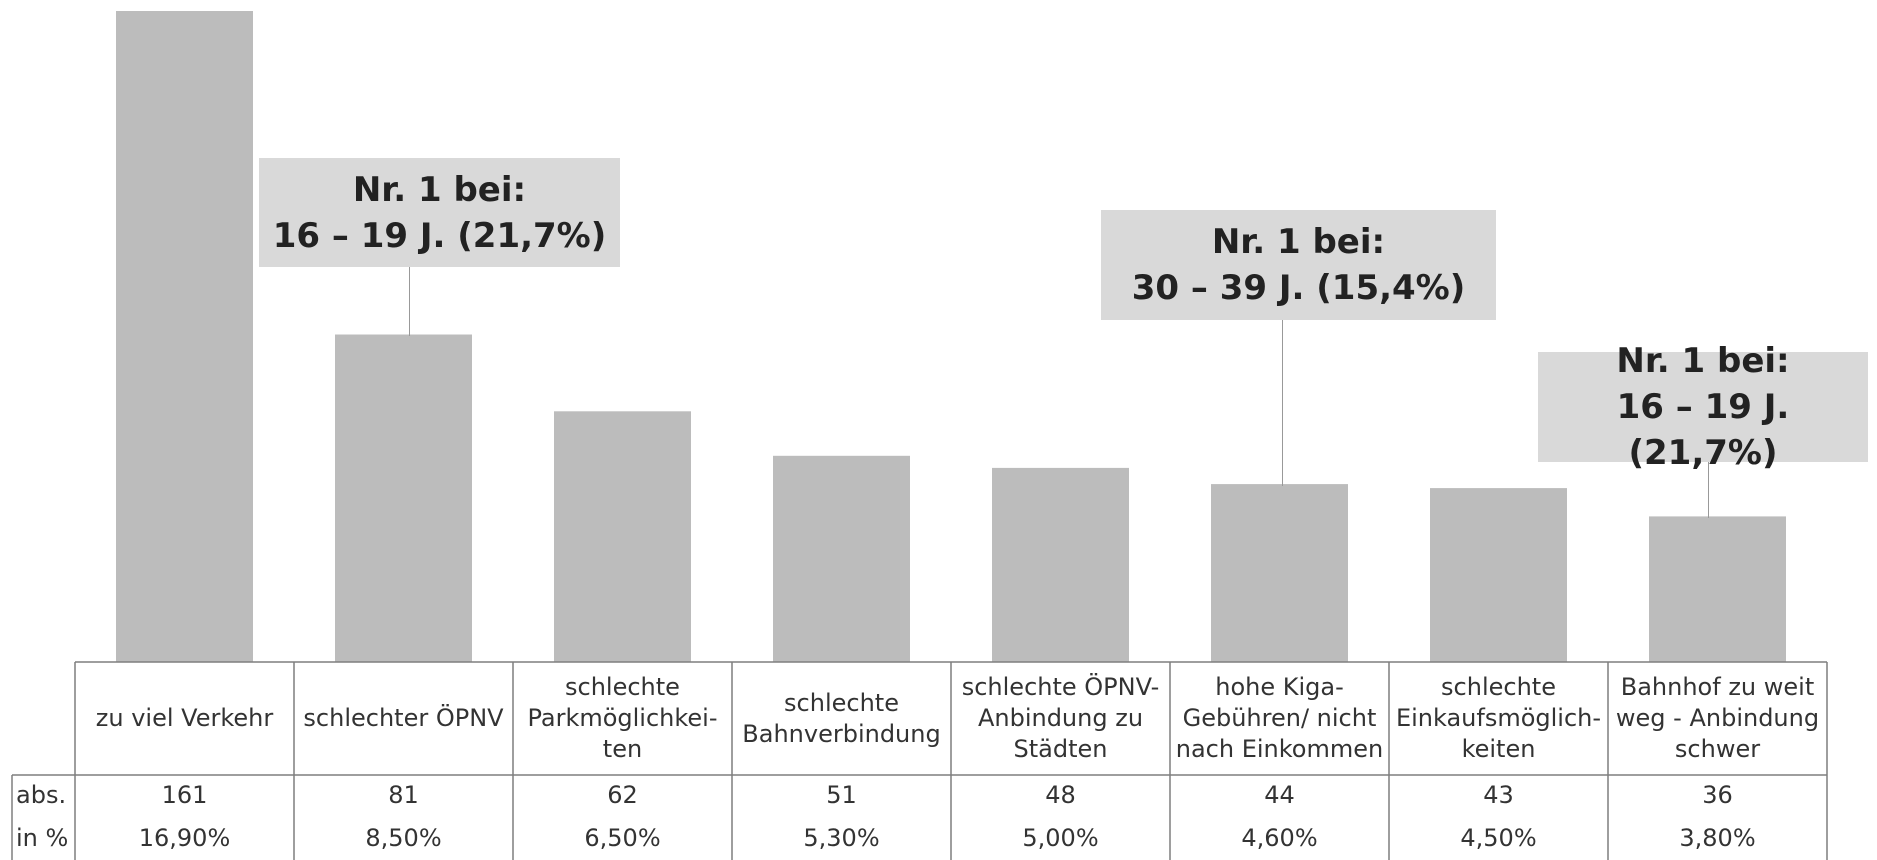 The image size is (1877, 860). Describe the element at coordinates (184, 794) in the screenshot. I see `value-abs: 161` at that location.